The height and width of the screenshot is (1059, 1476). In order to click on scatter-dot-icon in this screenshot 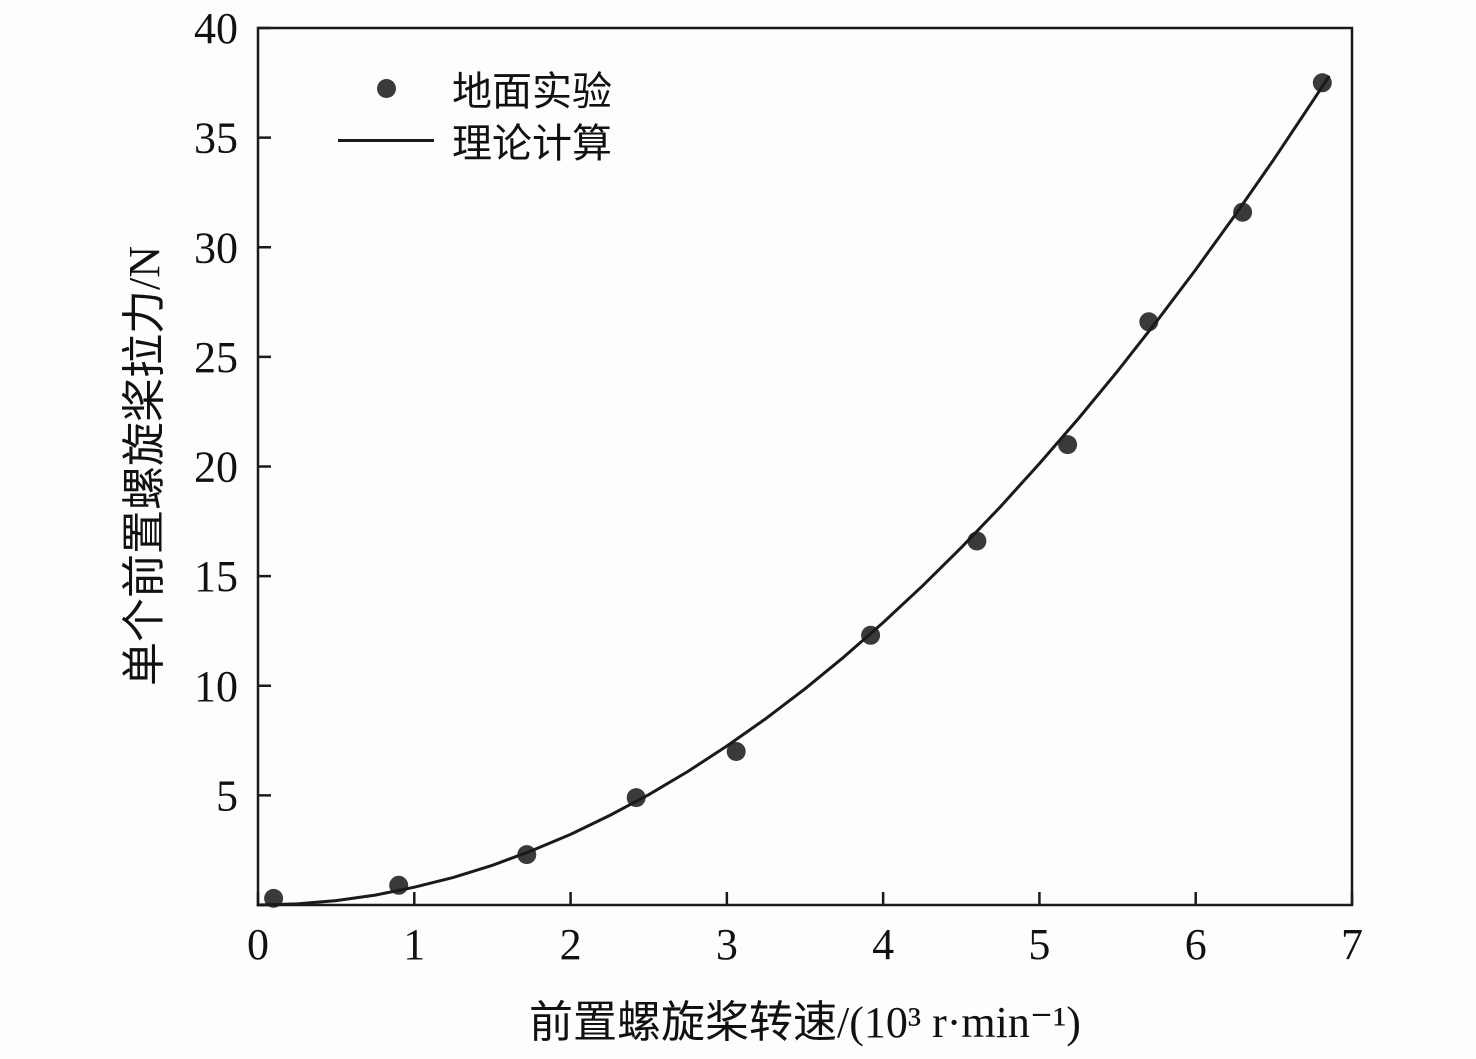, I will do `click(386, 88)`.